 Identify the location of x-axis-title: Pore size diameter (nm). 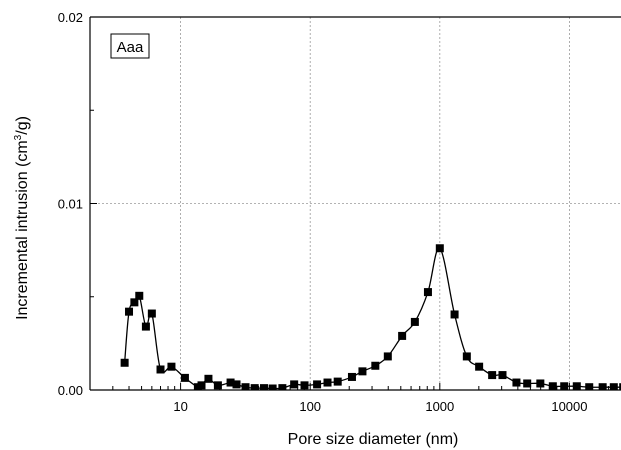
(373, 439).